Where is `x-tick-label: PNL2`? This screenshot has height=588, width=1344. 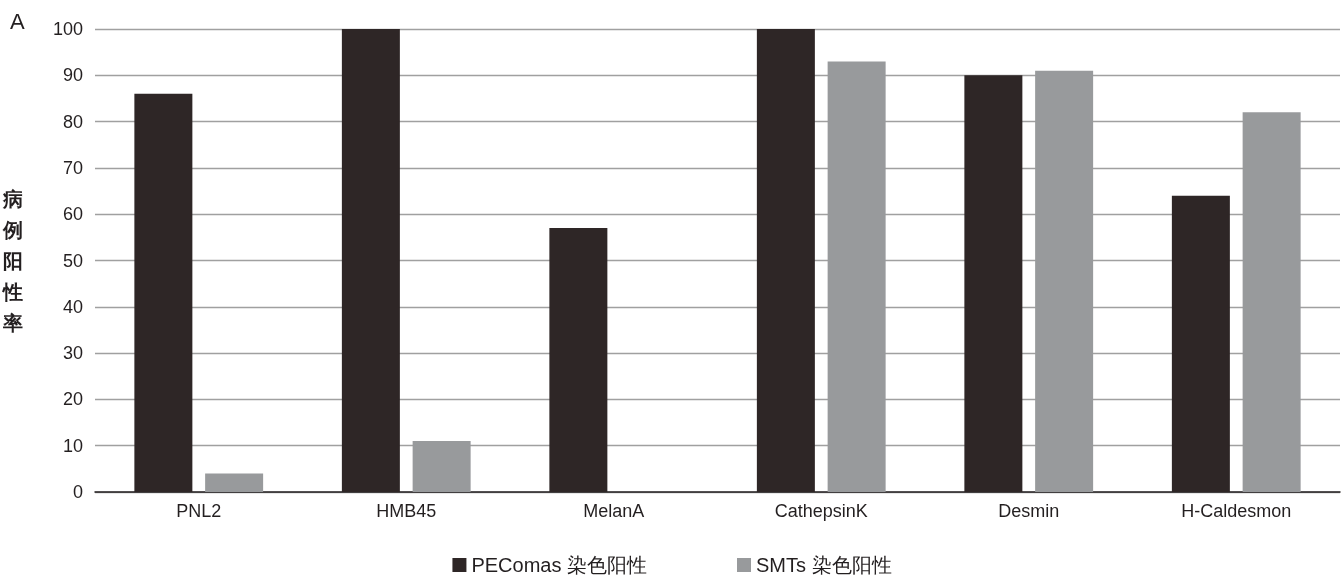 x-tick-label: PNL2 is located at coordinates (199, 511).